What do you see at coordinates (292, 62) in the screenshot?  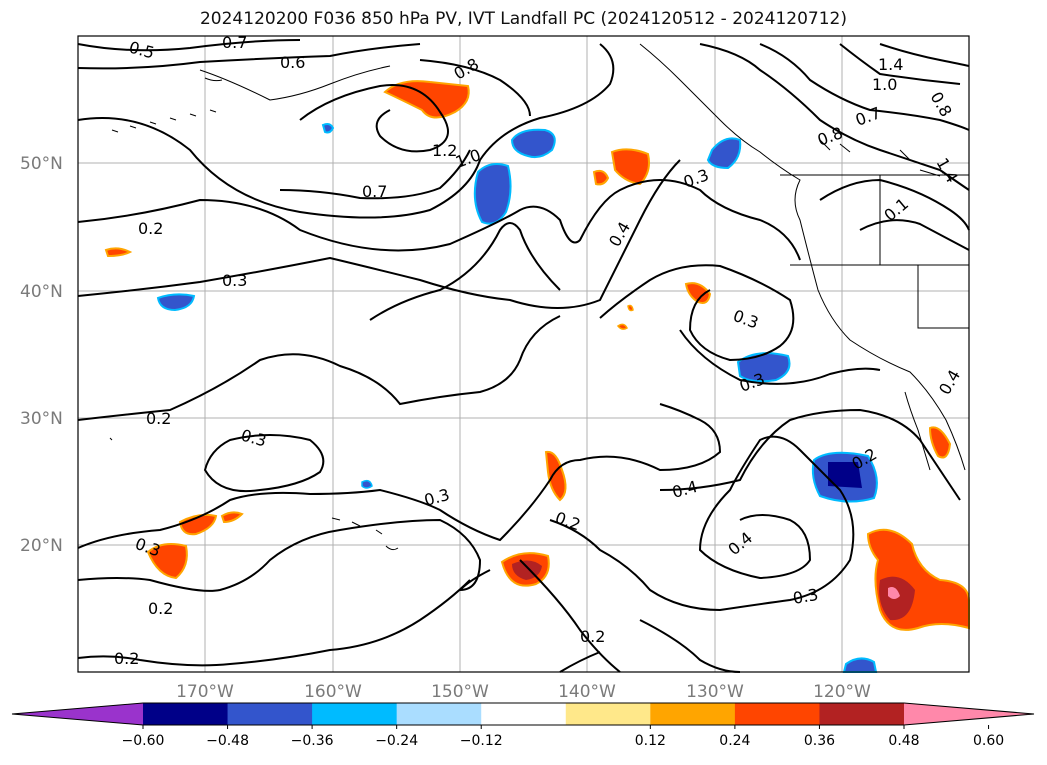 I see `contour-label: 0.6` at bounding box center [292, 62].